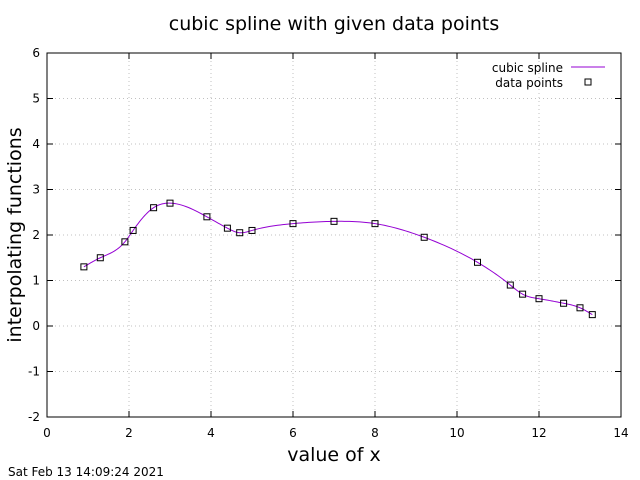 This screenshot has width=640, height=480. Describe the element at coordinates (15, 234) in the screenshot. I see `y-axis-label: interpolating functions` at that location.